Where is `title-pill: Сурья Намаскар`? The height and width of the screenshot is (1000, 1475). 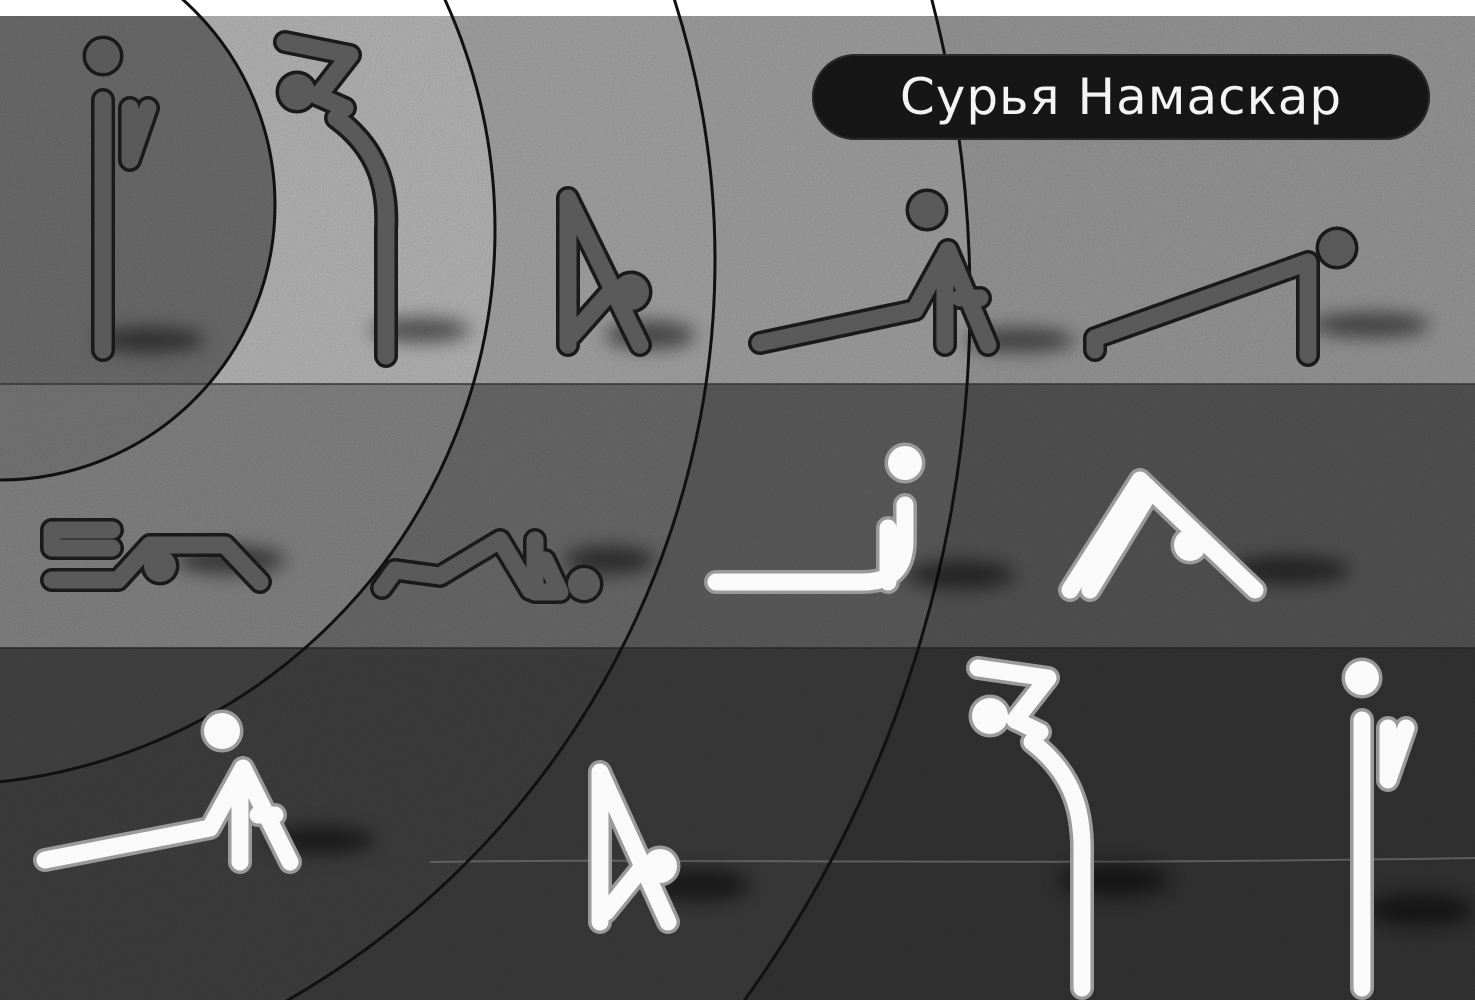 title-pill: Сурья Намаскар is located at coordinates (1121, 97).